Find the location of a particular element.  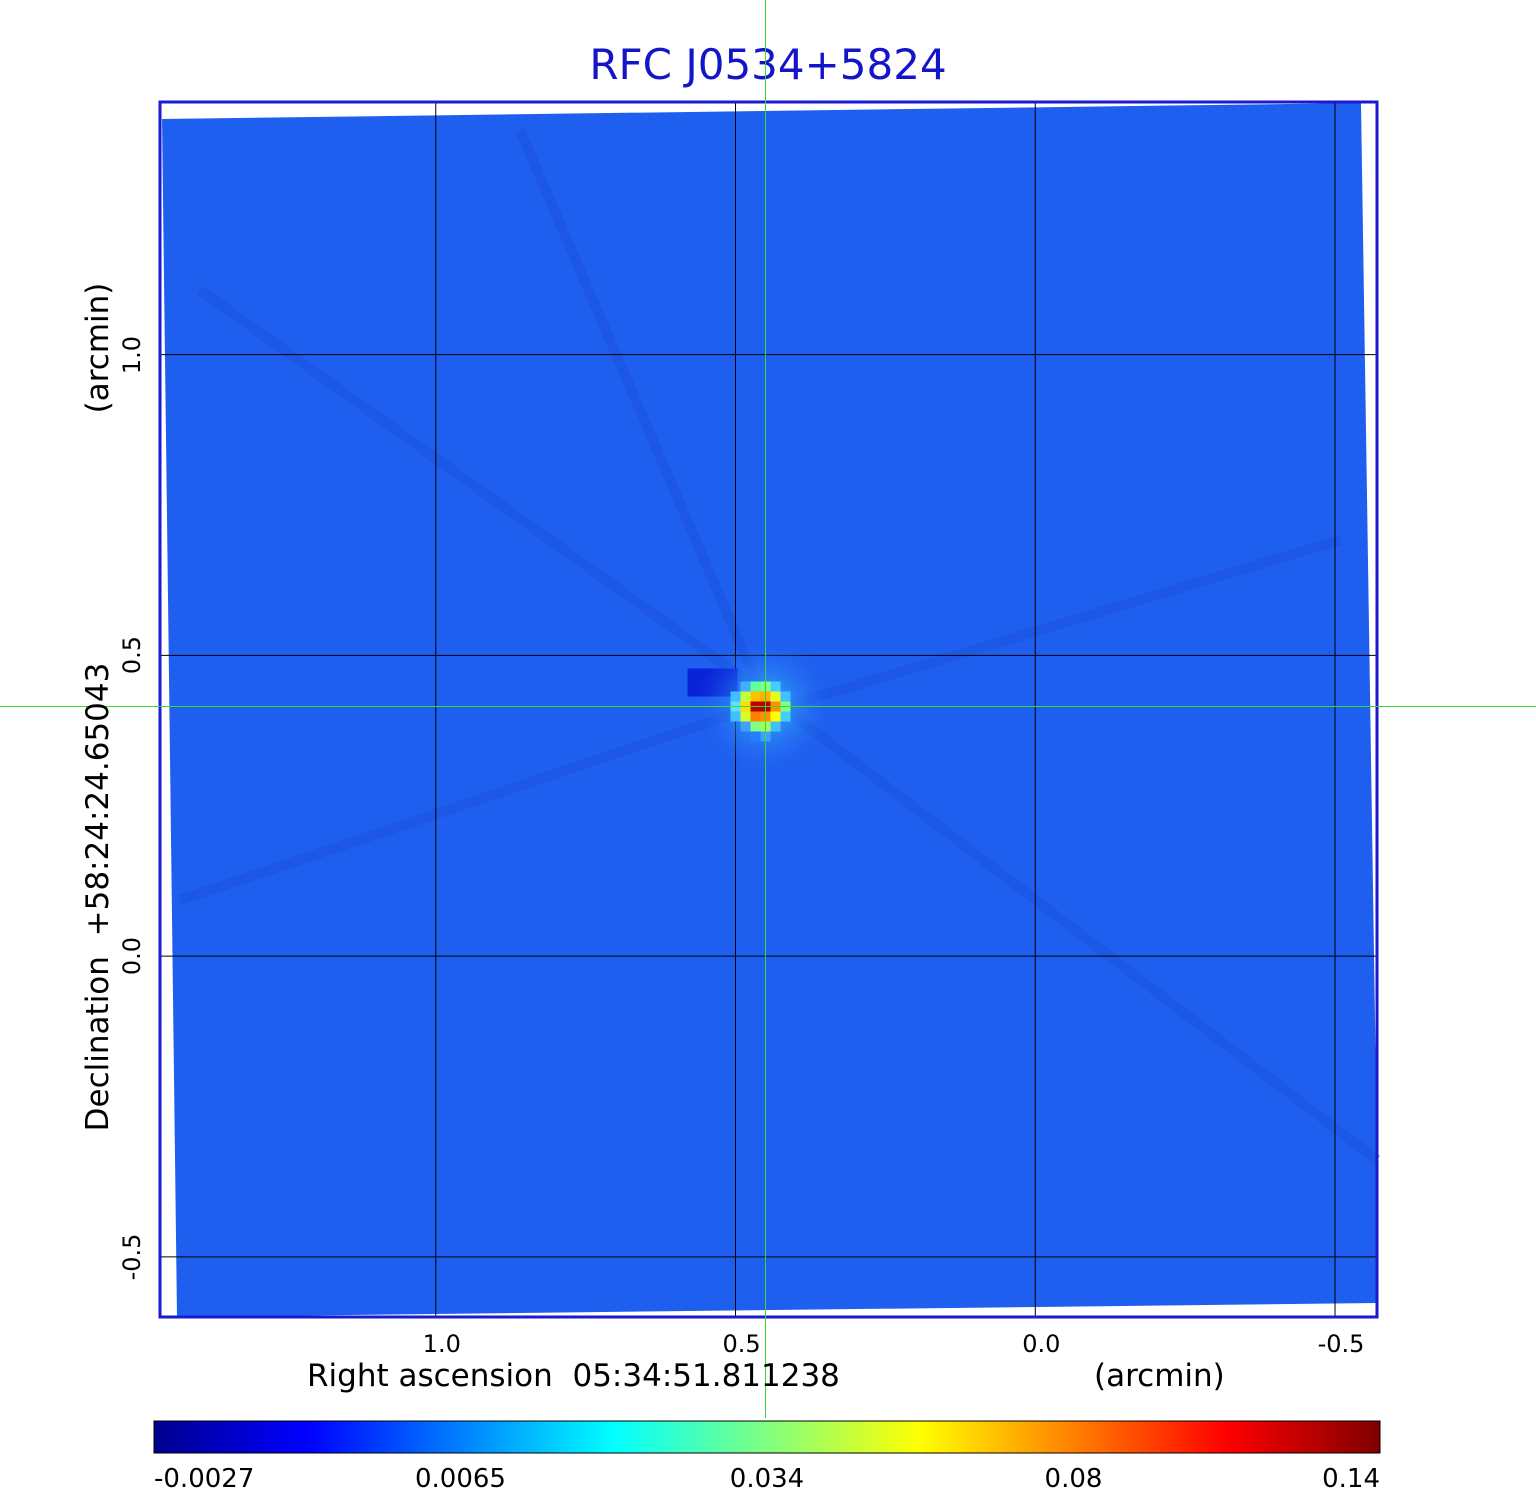

colorbar is located at coordinates (767, 1437).